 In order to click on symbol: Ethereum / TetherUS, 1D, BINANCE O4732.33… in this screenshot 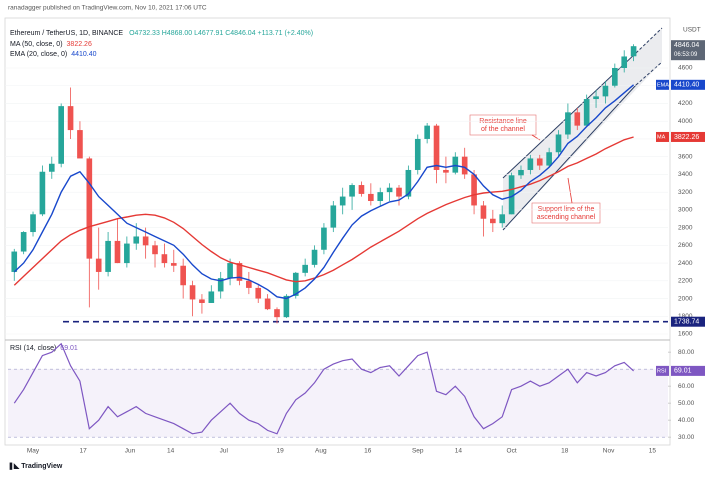, I will do `click(161, 33)`.